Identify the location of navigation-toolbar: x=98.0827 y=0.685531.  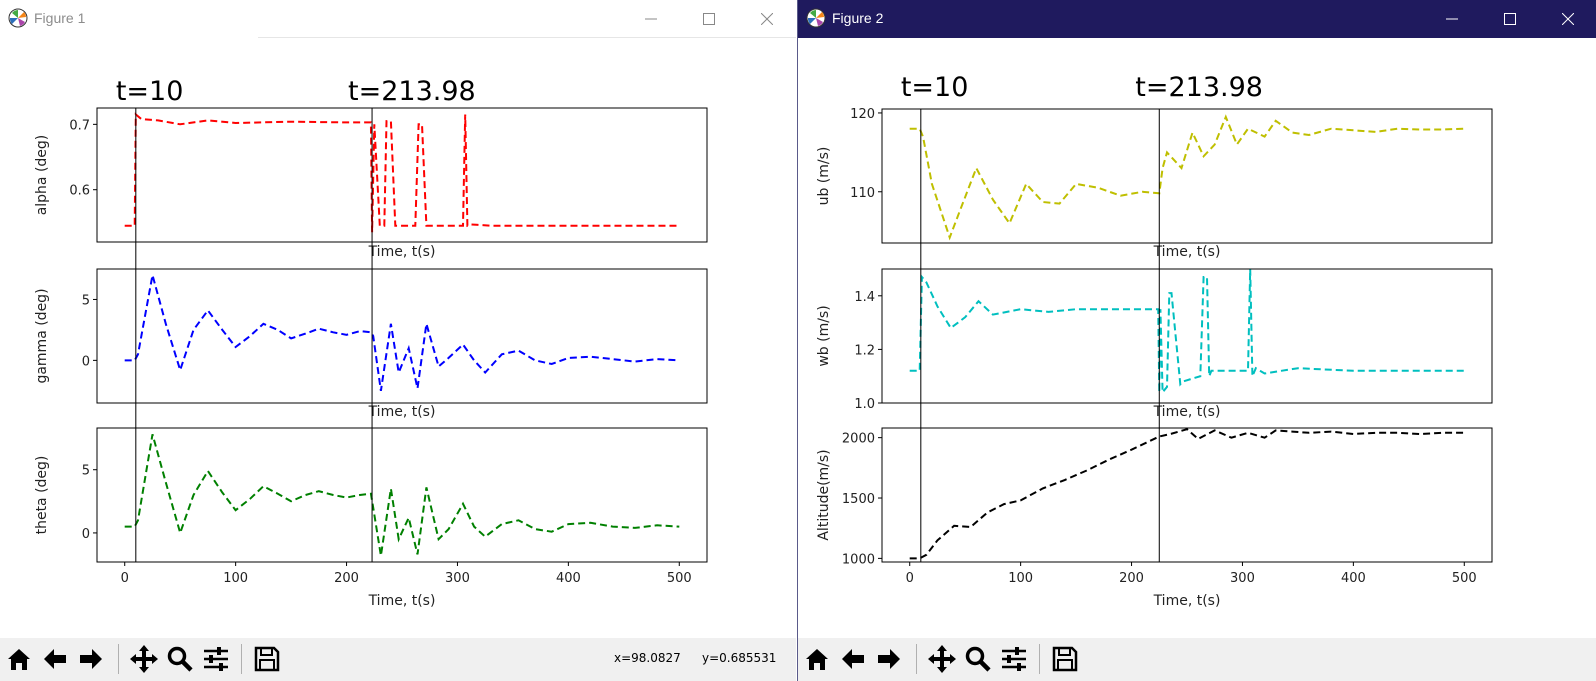
(398, 659).